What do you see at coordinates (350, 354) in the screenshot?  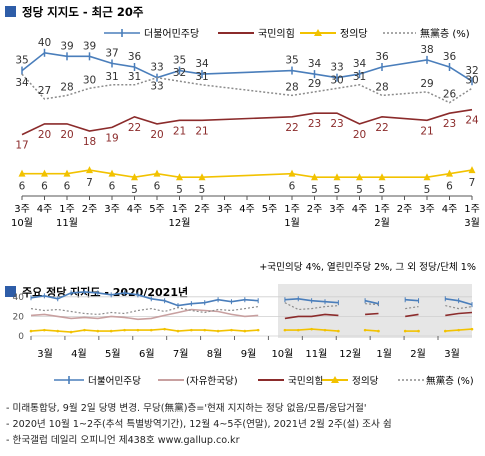 I see `x-tick-label: 12월` at bounding box center [350, 354].